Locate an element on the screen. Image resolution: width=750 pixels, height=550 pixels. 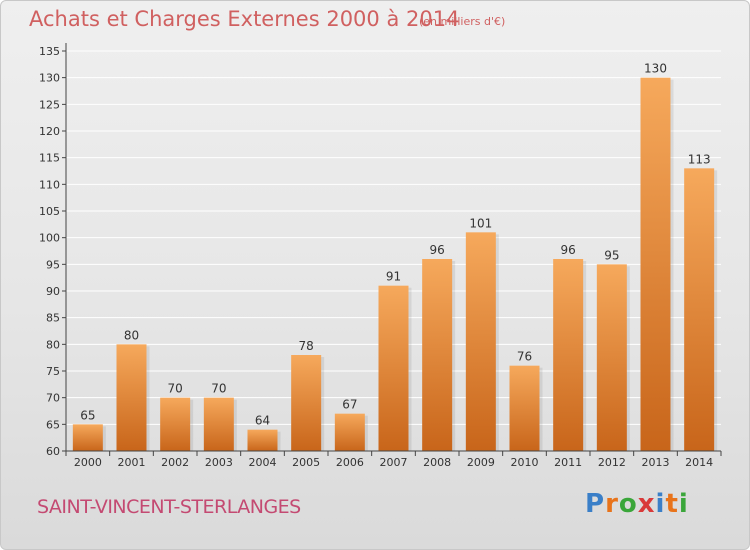
x-tick-label: 2004 is located at coordinates (263, 462).